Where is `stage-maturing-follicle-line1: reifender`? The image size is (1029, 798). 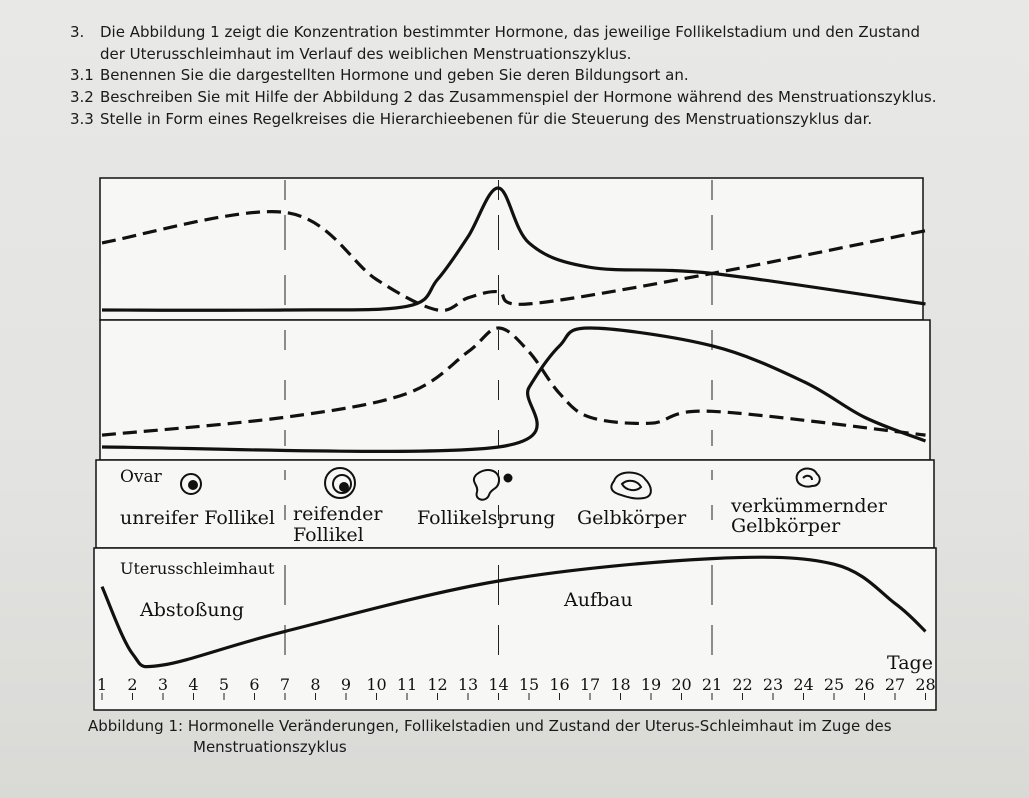 stage-maturing-follicle-line1: reifender is located at coordinates (338, 514).